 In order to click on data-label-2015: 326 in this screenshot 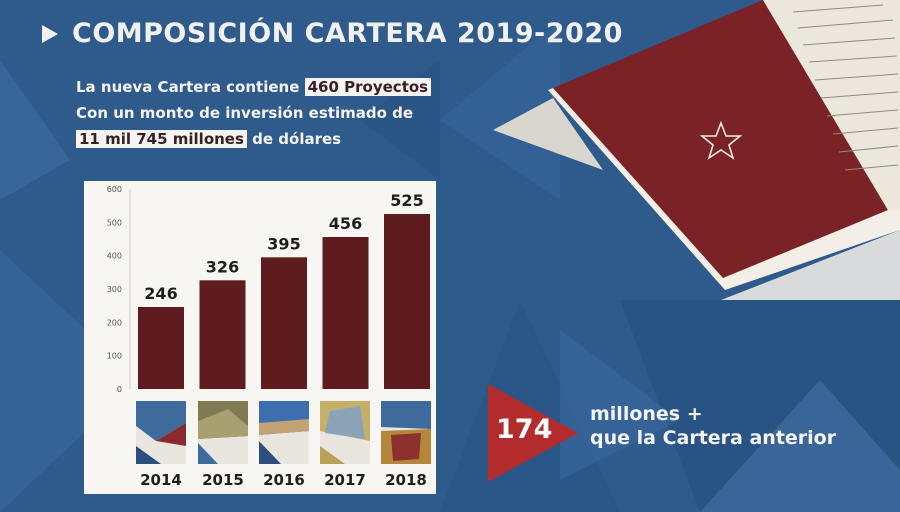, I will do `click(222, 266)`.